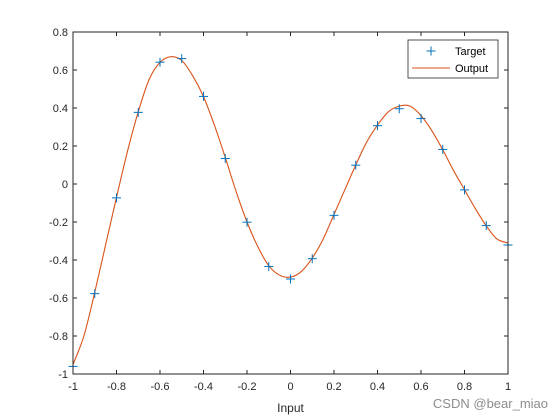  What do you see at coordinates (116, 387) in the screenshot?
I see `x-tick-label: -0.8` at bounding box center [116, 387].